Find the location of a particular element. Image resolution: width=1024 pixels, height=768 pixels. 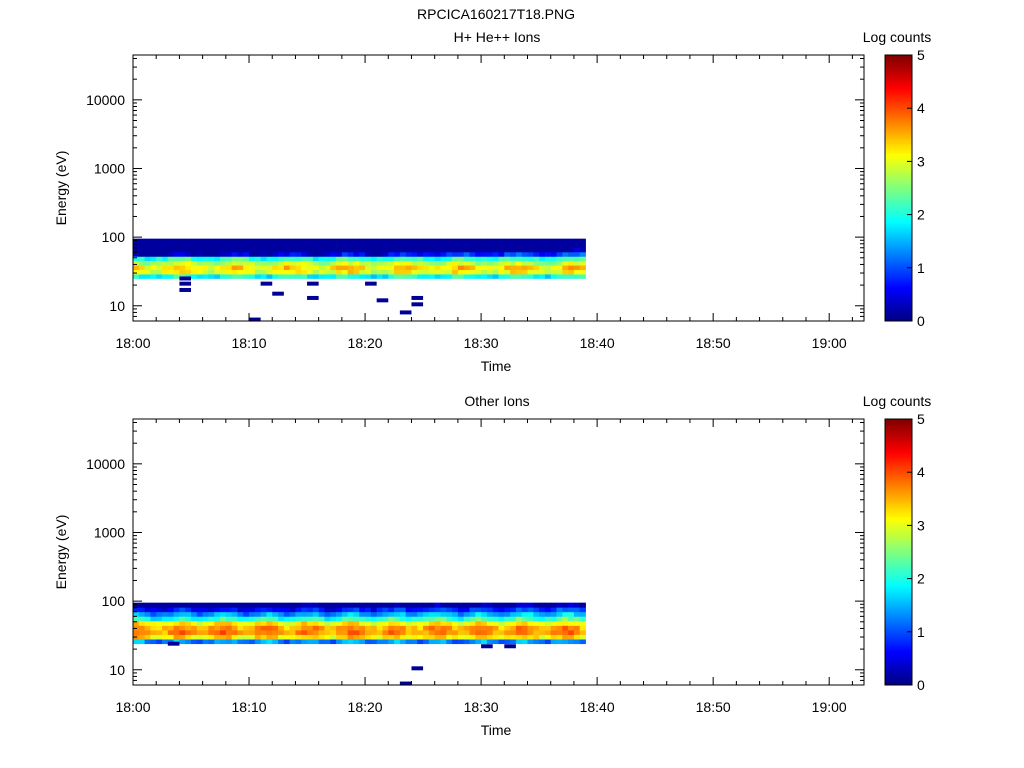

sparse-count-mark is located at coordinates (382, 300).